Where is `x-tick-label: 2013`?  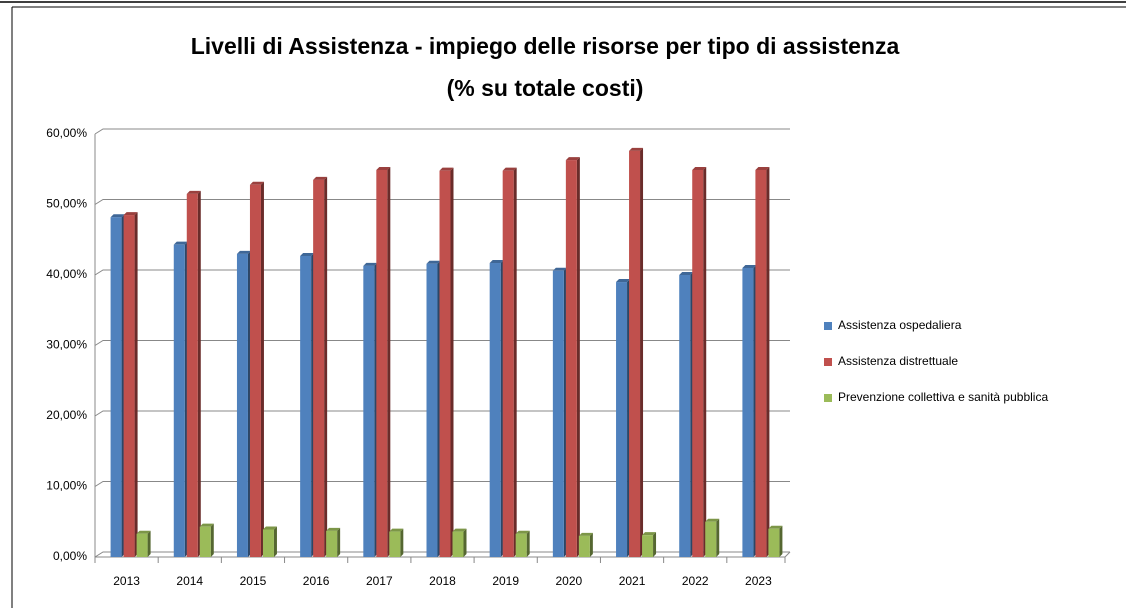 x-tick-label: 2013 is located at coordinates (126, 581).